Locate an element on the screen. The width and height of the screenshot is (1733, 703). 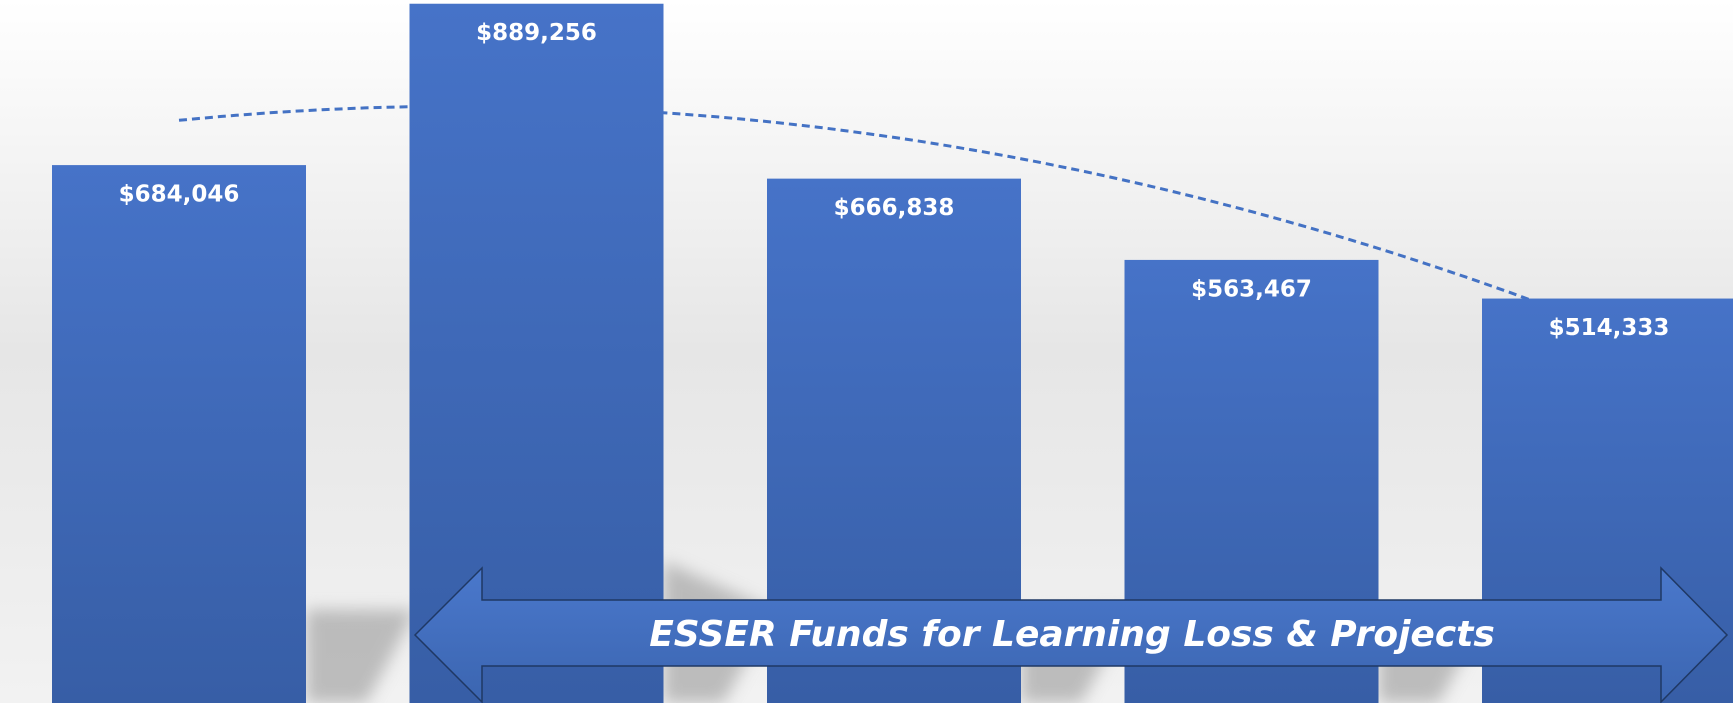
value-label: $514,333 is located at coordinates (1609, 328).